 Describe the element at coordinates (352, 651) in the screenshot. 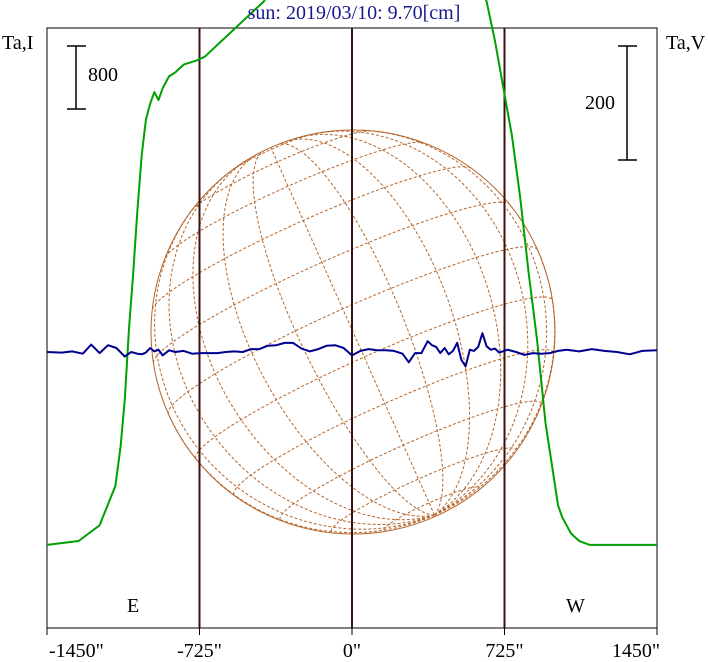

I see `x-tick-label: 0"` at that location.